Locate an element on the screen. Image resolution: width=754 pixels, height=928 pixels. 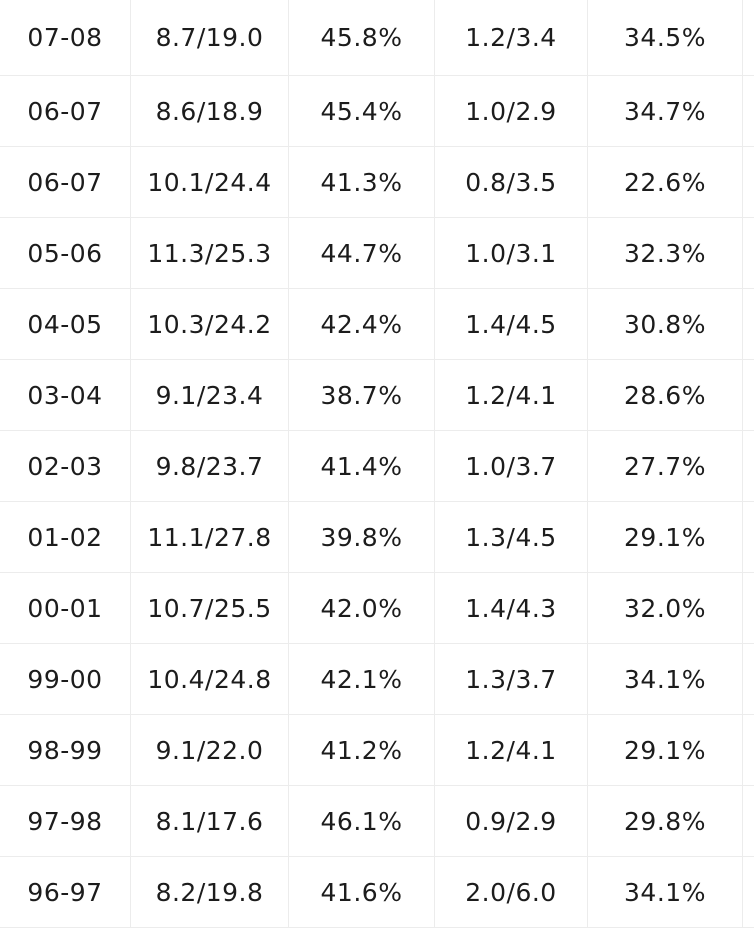
three-pointers-cell: 1.3/3.7 is located at coordinates (511, 679).